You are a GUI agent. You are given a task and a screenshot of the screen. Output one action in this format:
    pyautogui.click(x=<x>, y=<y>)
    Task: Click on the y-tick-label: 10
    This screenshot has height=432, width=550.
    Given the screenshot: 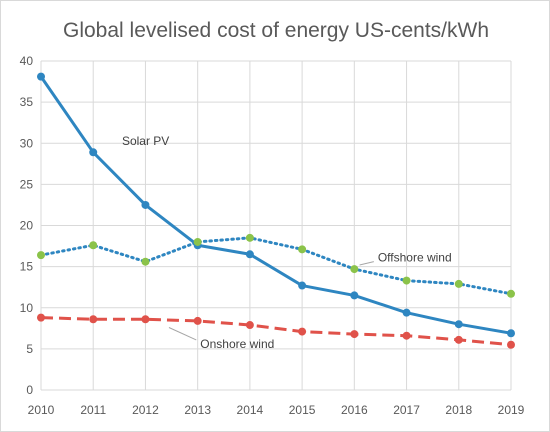 What is the action you would take?
    pyautogui.click(x=27, y=308)
    